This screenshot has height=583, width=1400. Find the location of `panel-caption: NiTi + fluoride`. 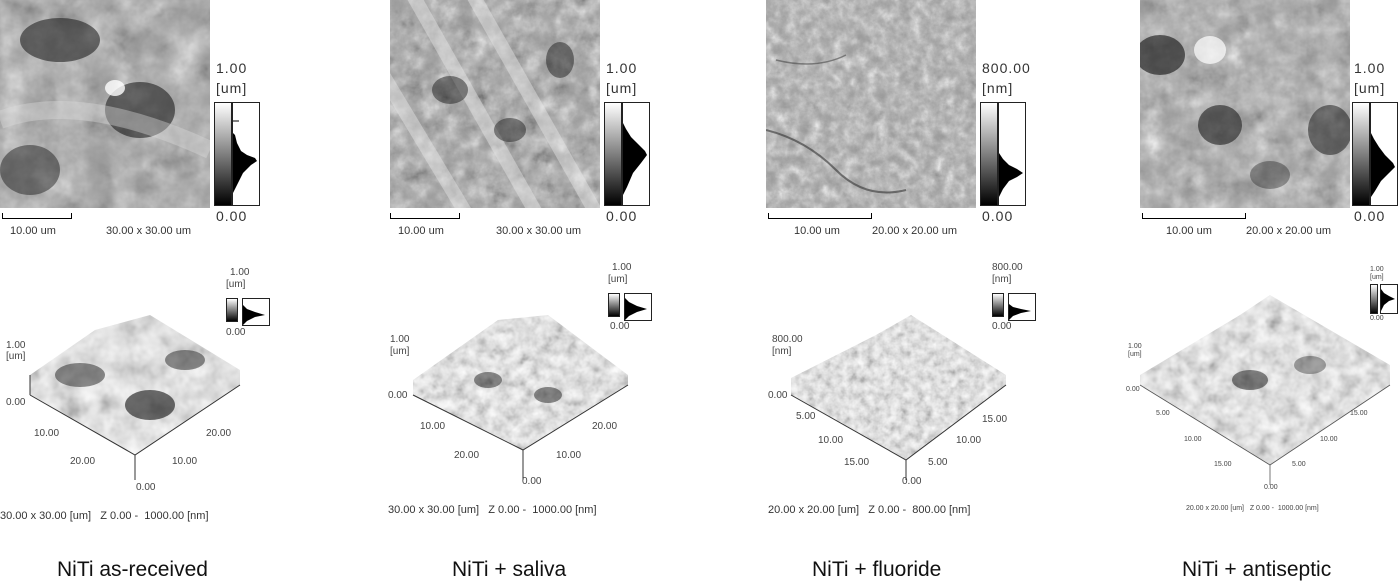

panel-caption: NiTi + fluoride is located at coordinates (877, 569).